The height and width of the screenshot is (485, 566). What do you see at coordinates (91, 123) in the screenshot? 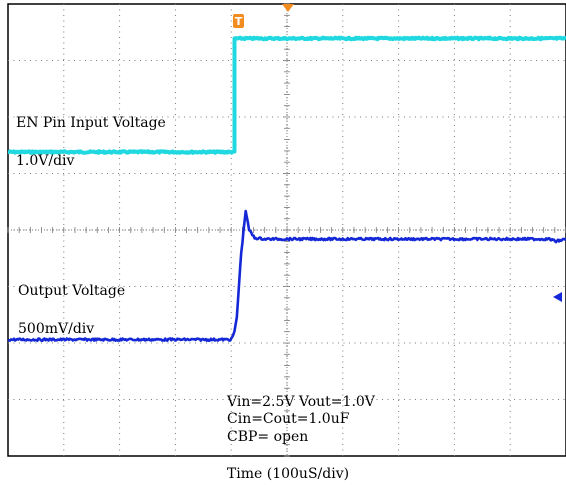
I see `ch1-label: EN Pin Input Voltage` at bounding box center [91, 123].